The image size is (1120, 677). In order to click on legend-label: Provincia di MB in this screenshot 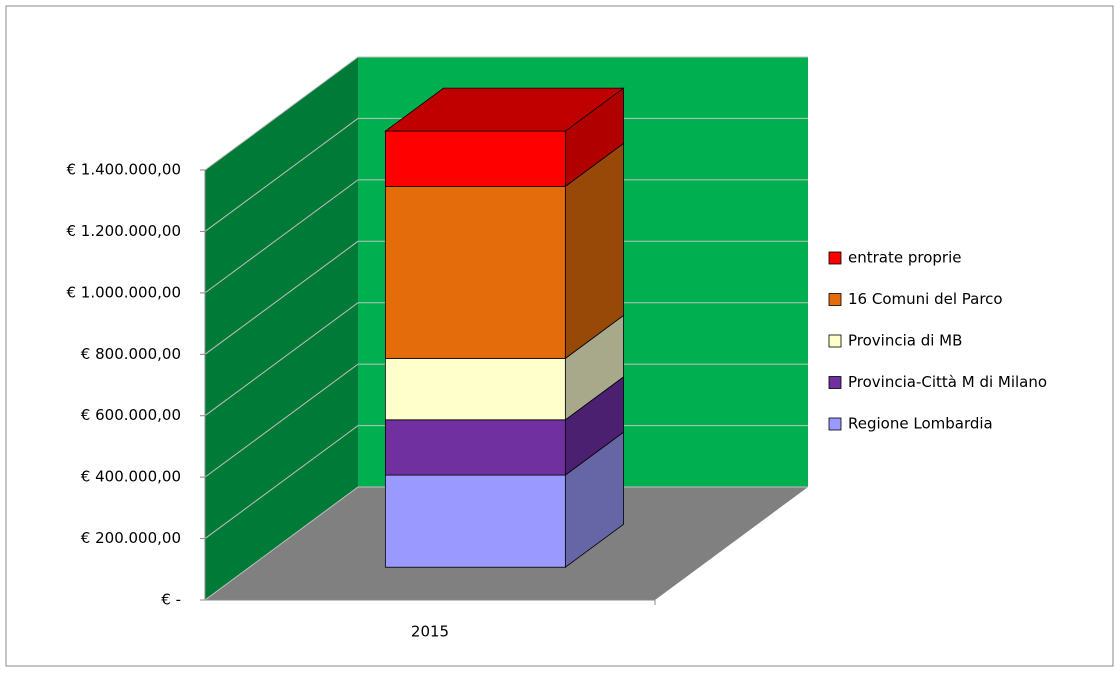, I will do `click(905, 341)`.